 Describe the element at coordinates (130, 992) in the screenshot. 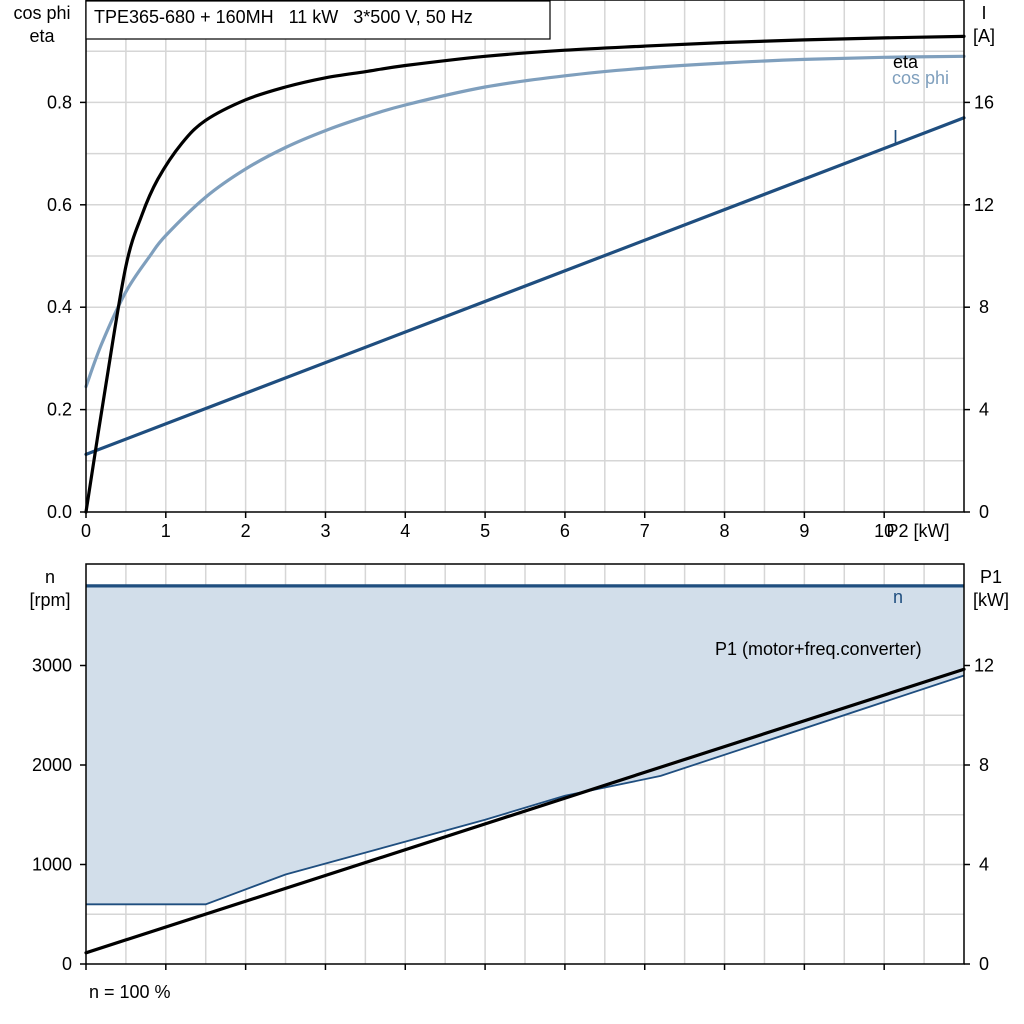

I see `speed-footnote: n = 100 %` at that location.